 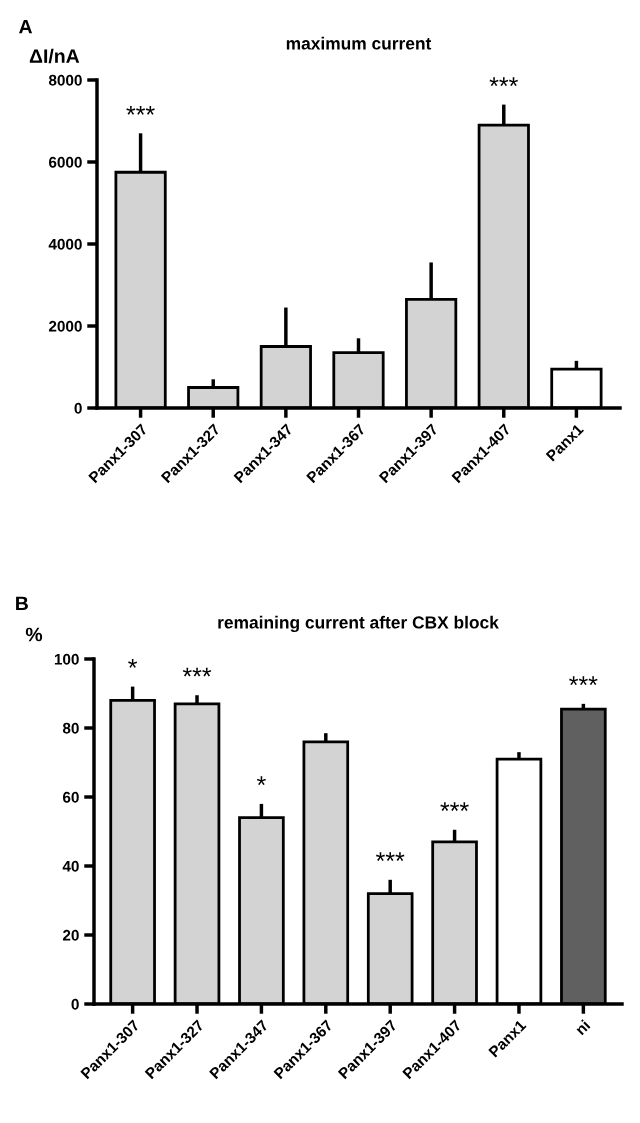 What do you see at coordinates (70, 935) in the screenshot?
I see `y-tick-label: 20` at bounding box center [70, 935].